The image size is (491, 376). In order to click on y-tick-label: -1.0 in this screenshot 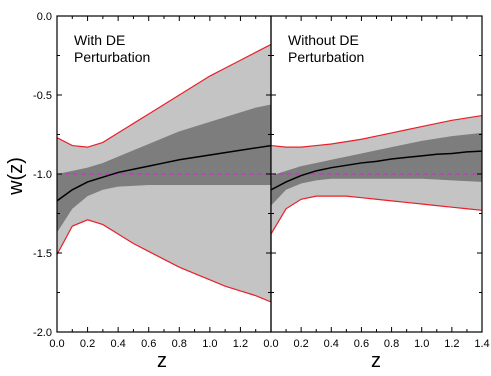, I will do `click(42, 175)`.